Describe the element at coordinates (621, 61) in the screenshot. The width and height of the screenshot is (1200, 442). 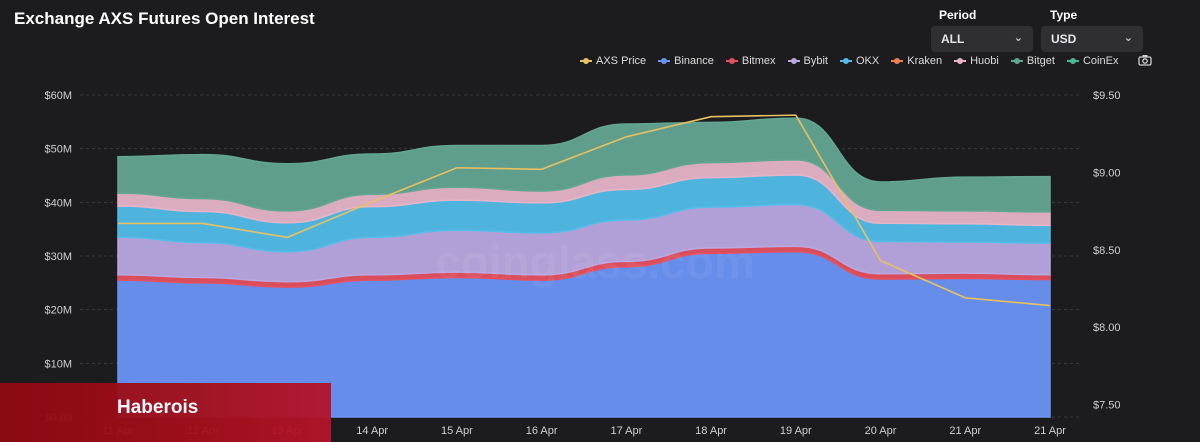
I see `legend-label: AXS Price` at that location.